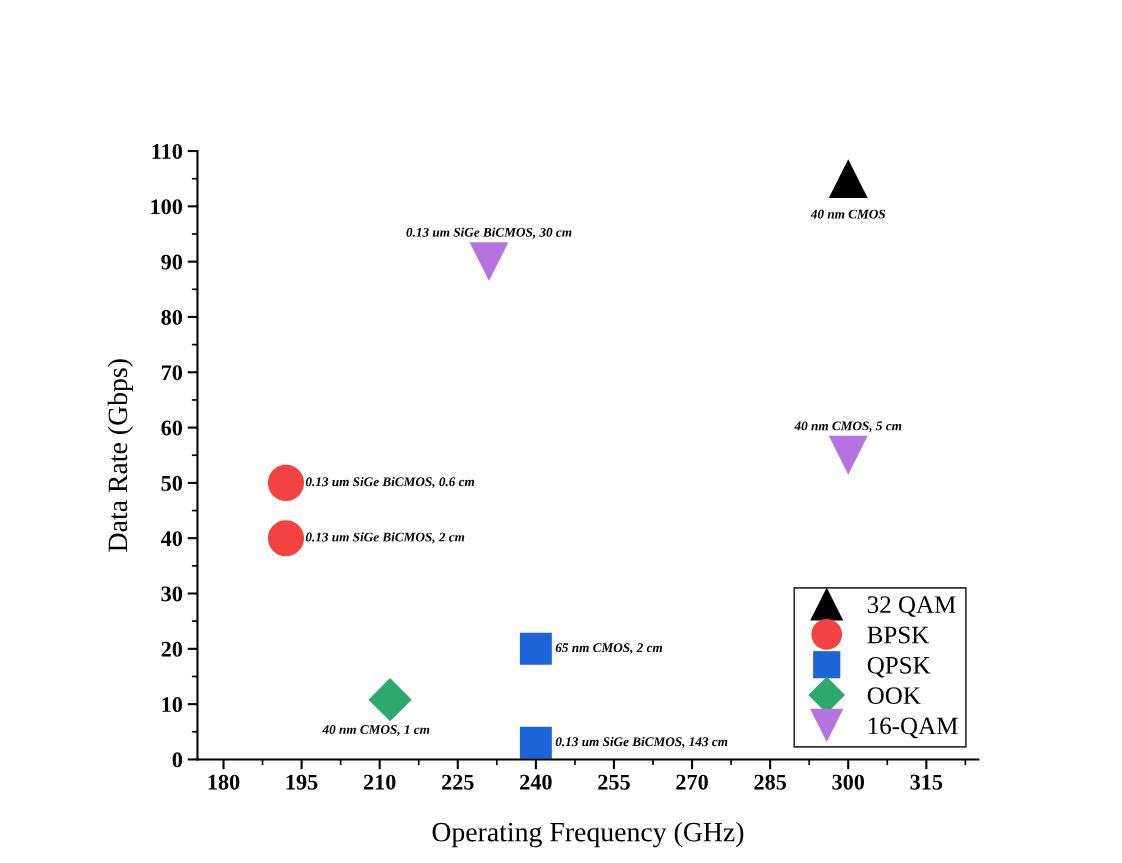 The image size is (1122, 863). What do you see at coordinates (390, 482) in the screenshot?
I see `annotation: 0.13 um SiGe BiCMOS, 0.6 cm` at bounding box center [390, 482].